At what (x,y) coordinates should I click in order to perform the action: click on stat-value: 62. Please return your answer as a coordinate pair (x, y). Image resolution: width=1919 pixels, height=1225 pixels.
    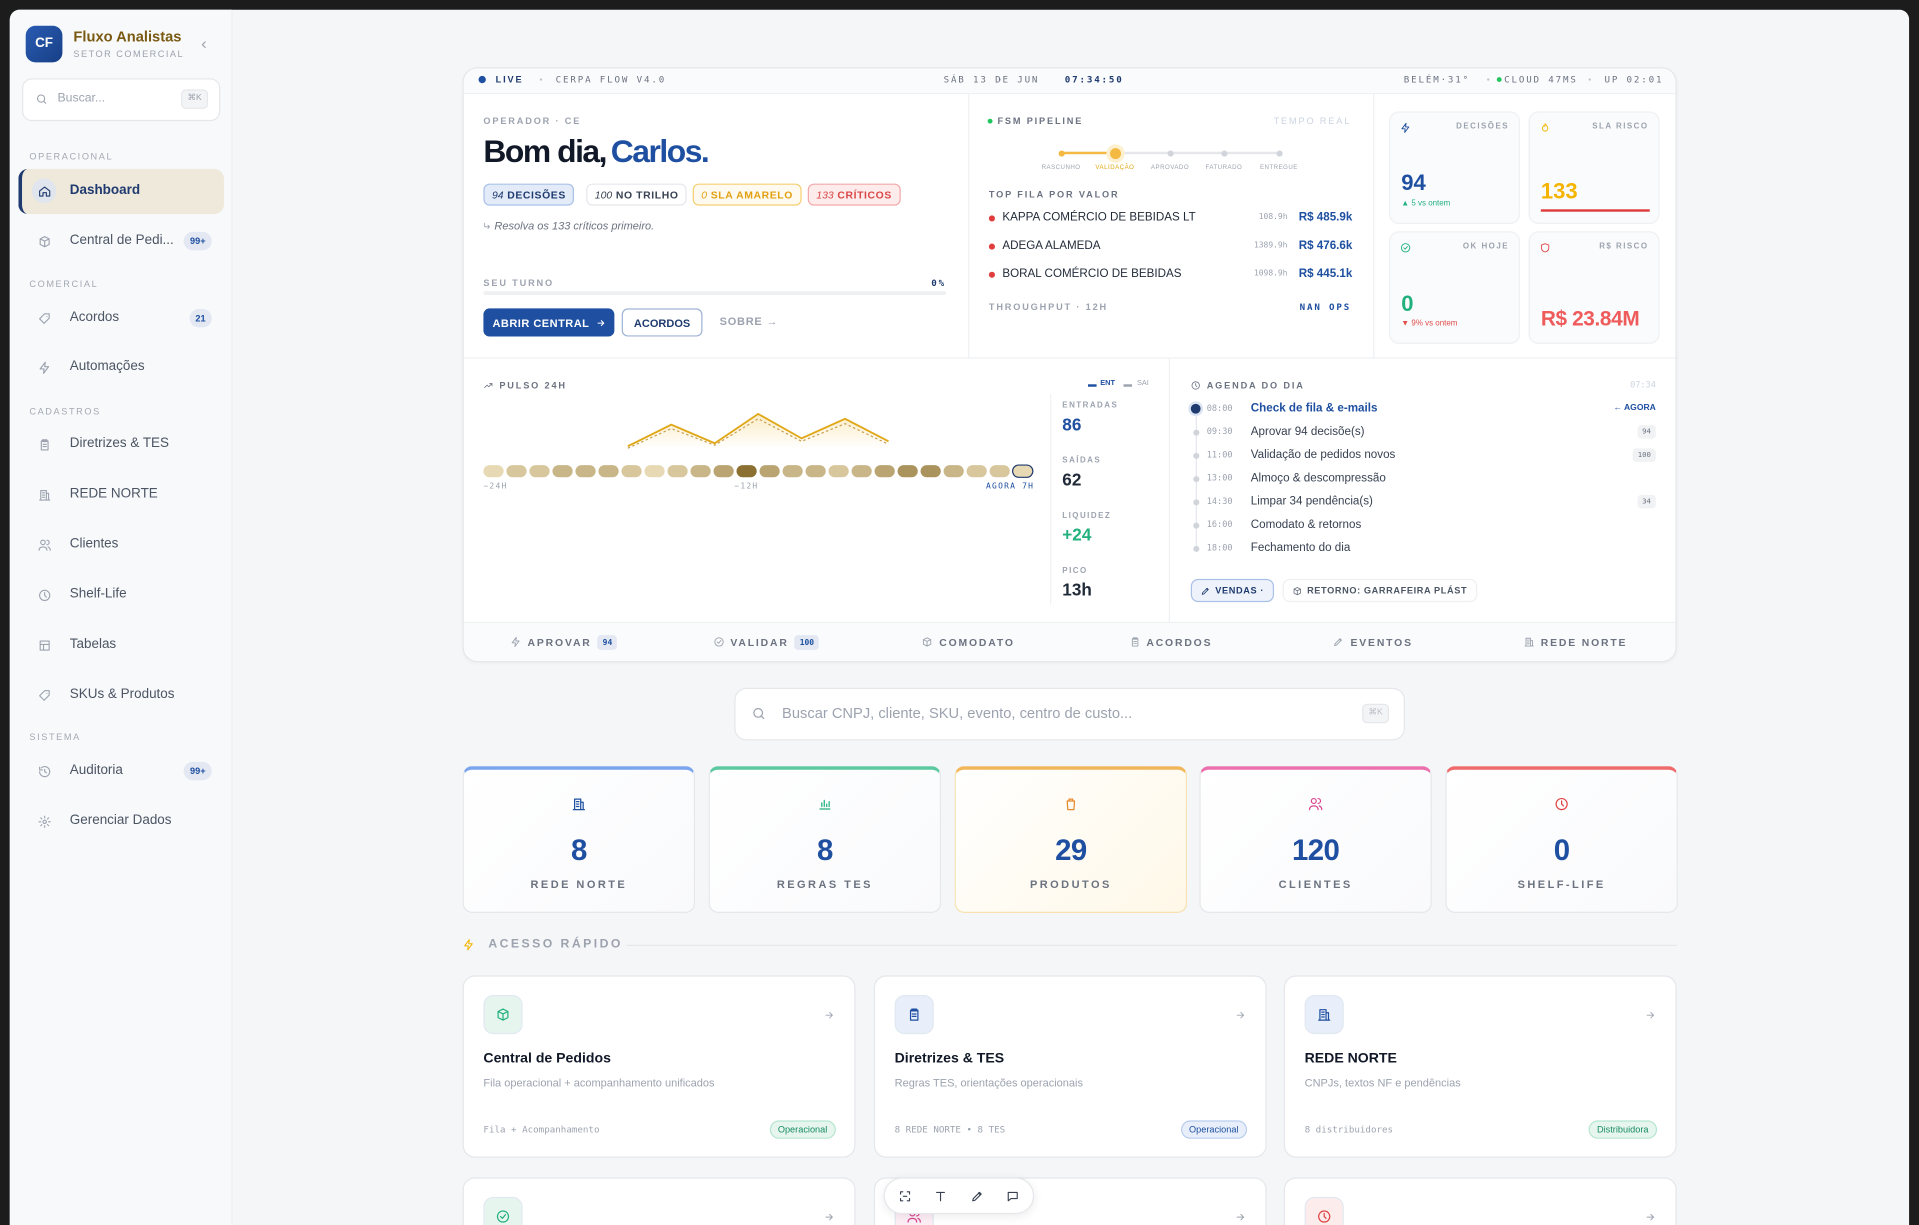
    Looking at the image, I should click on (1072, 479).